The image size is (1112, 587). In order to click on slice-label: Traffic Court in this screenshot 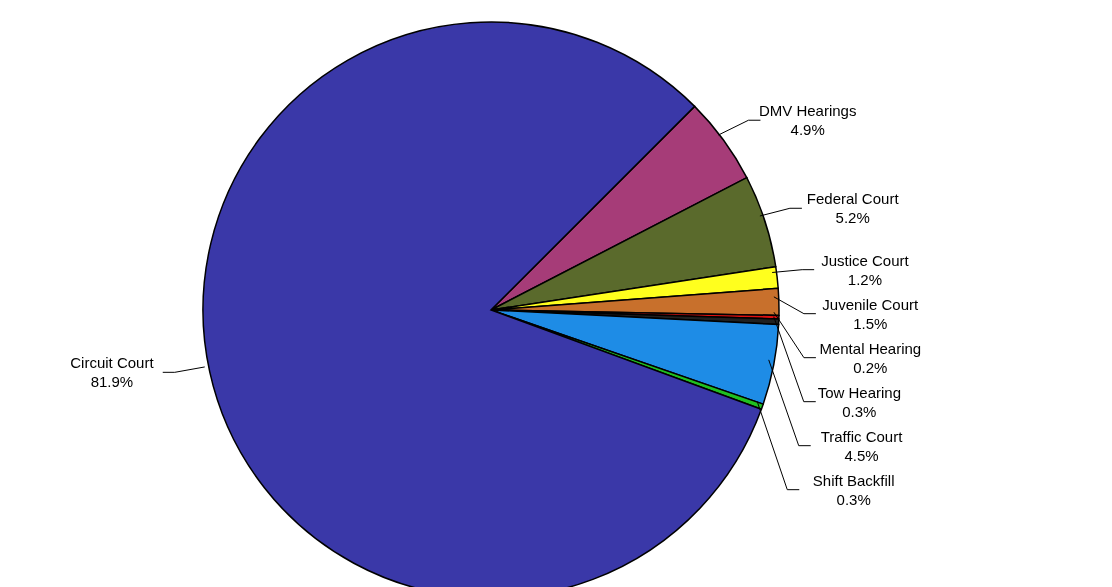, I will do `click(862, 436)`.